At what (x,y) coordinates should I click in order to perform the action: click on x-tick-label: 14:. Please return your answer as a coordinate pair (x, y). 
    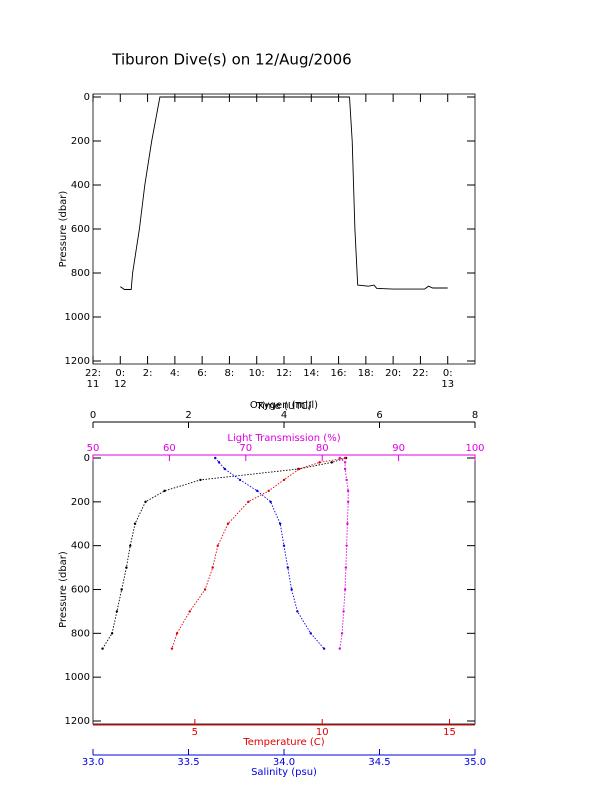
    Looking at the image, I should click on (311, 373).